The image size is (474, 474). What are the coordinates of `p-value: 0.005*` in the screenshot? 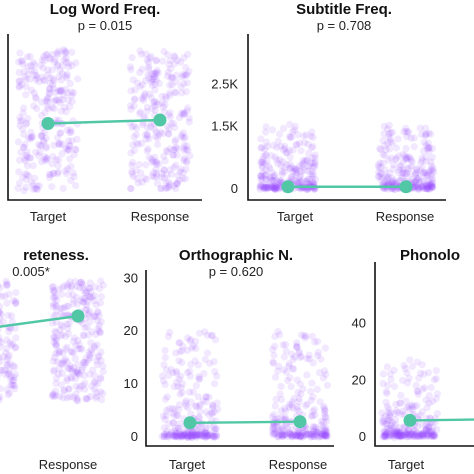 It's located at (31, 271).